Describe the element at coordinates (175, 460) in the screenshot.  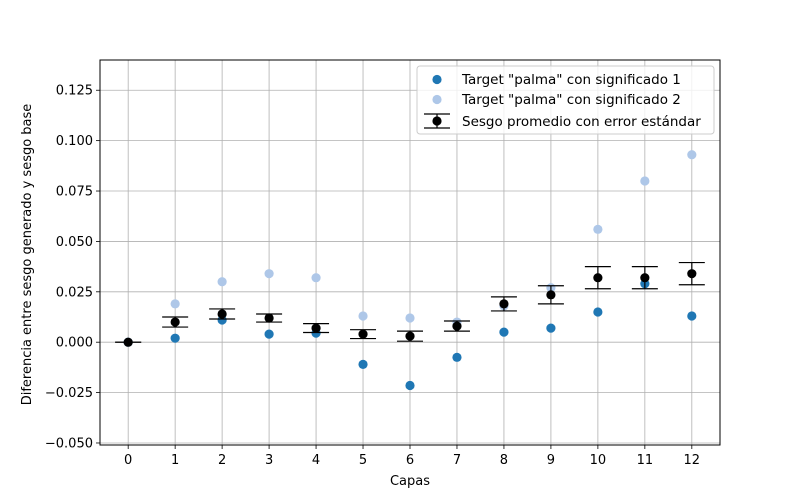
I see `x-tick-label: 1` at that location.